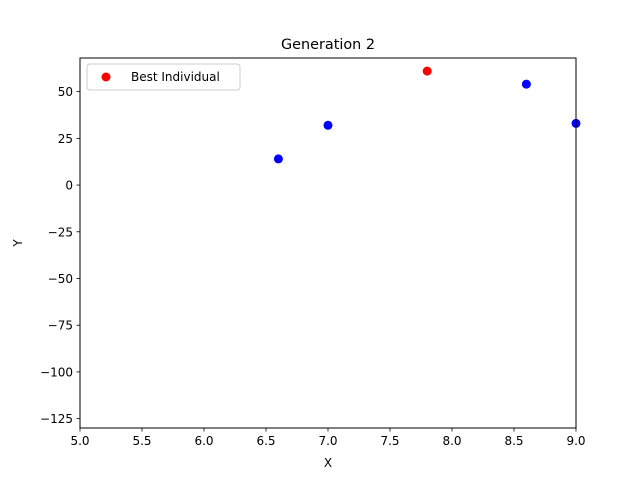 The width and height of the screenshot is (640, 480). What do you see at coordinates (328, 45) in the screenshot?
I see `chart-title: Generation 2` at bounding box center [328, 45].